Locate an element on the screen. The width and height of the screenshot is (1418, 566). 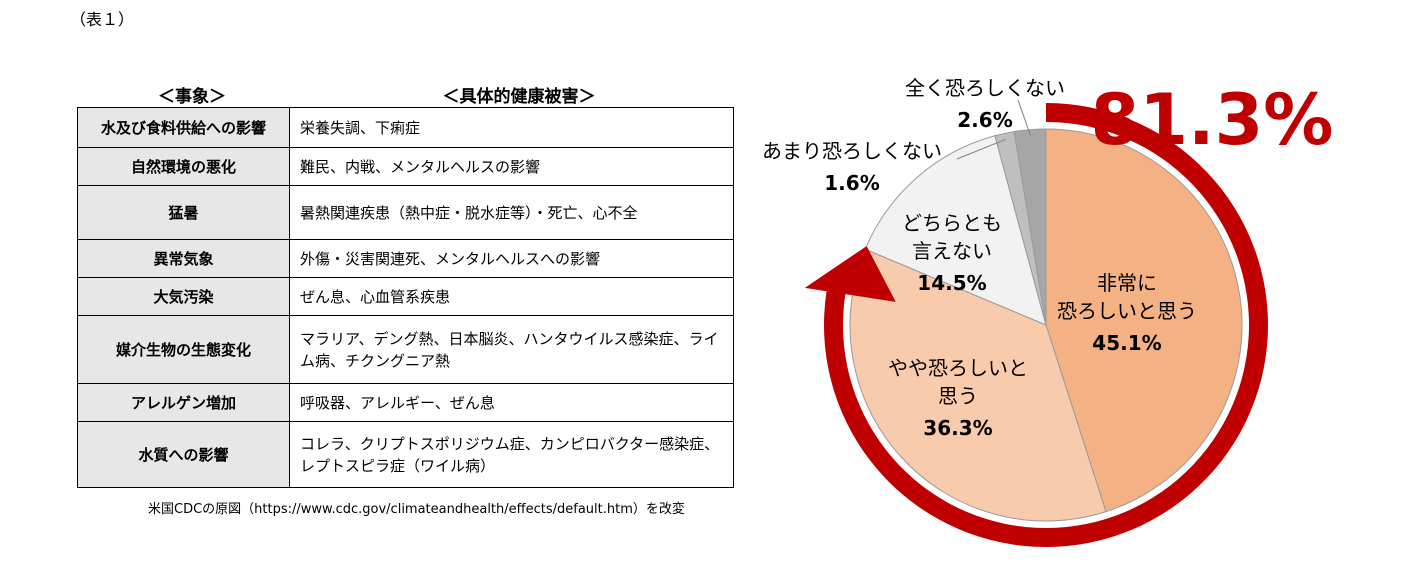
pie-label-text: 全く恐ろしくない is located at coordinates (985, 88).